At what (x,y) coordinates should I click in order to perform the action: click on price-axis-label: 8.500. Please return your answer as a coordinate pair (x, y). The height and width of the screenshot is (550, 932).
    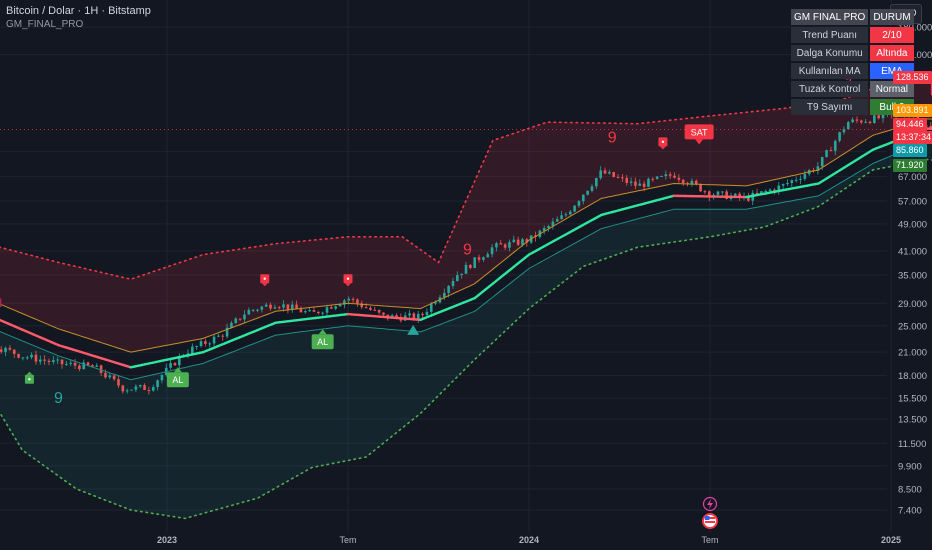
    Looking at the image, I should click on (910, 490).